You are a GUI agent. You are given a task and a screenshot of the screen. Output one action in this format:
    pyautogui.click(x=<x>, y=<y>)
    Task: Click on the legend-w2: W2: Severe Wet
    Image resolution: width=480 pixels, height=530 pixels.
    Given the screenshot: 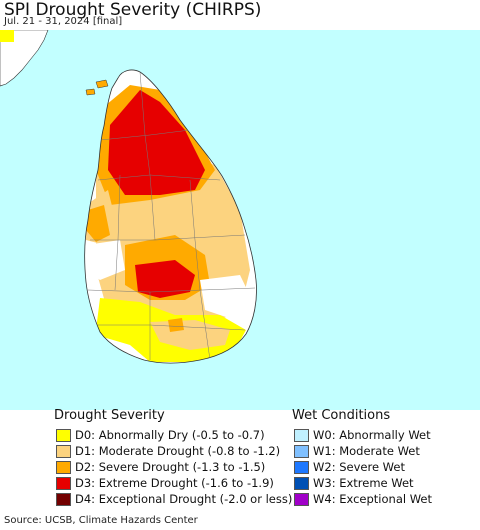 What is the action you would take?
    pyautogui.click(x=349, y=467)
    